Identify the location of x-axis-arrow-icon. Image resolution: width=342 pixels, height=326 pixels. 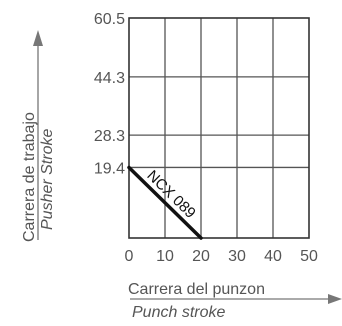
(236, 299).